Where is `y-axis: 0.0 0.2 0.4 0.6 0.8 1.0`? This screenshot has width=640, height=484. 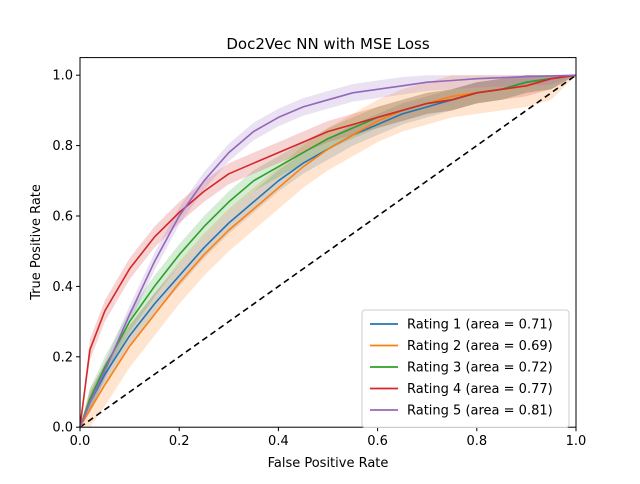 y-axis: 0.0 0.2 0.4 0.6 0.8 1.0 is located at coordinates (66, 252).